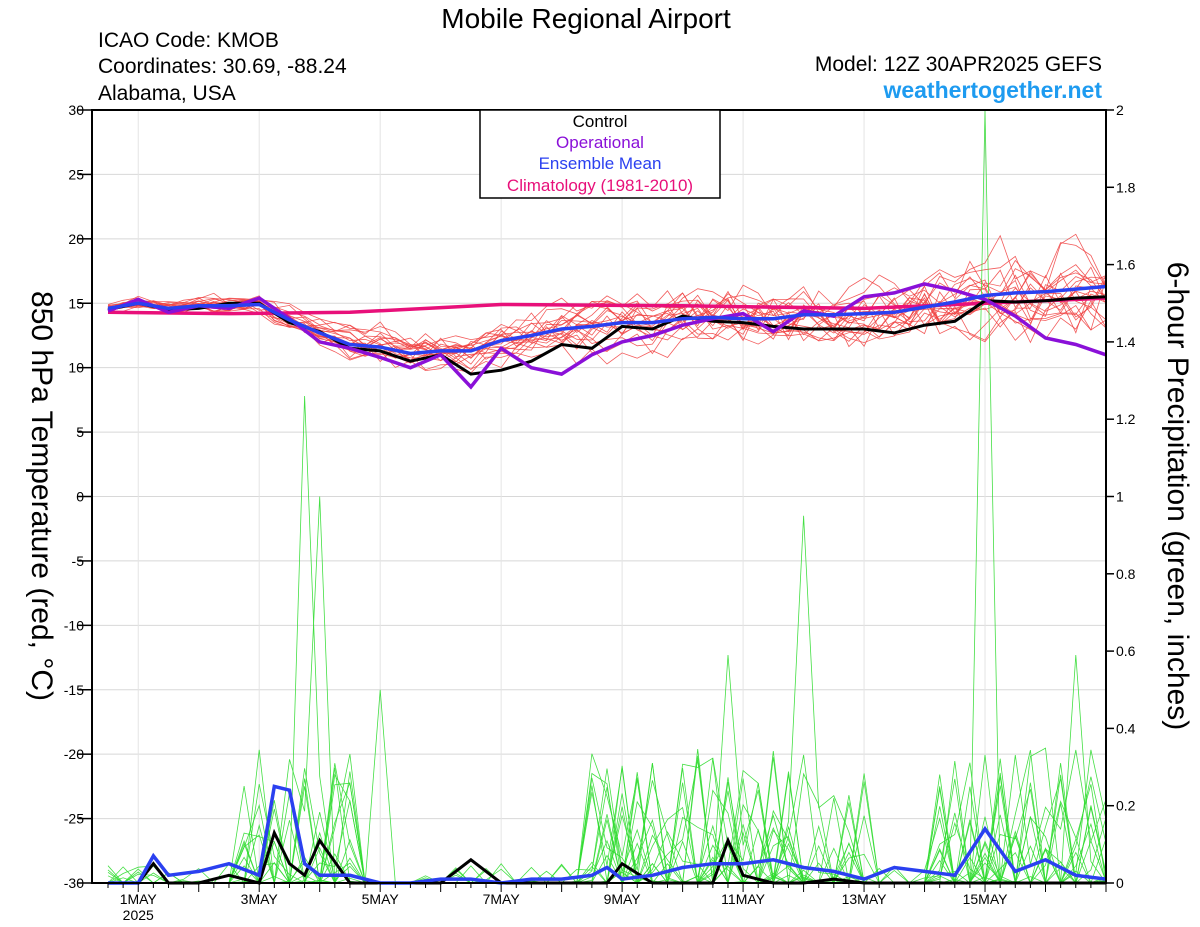 Image resolution: width=1200 pixels, height=927 pixels. I want to click on left-axis-title: 850 hPa Temperature (red, °C), so click(41, 496).